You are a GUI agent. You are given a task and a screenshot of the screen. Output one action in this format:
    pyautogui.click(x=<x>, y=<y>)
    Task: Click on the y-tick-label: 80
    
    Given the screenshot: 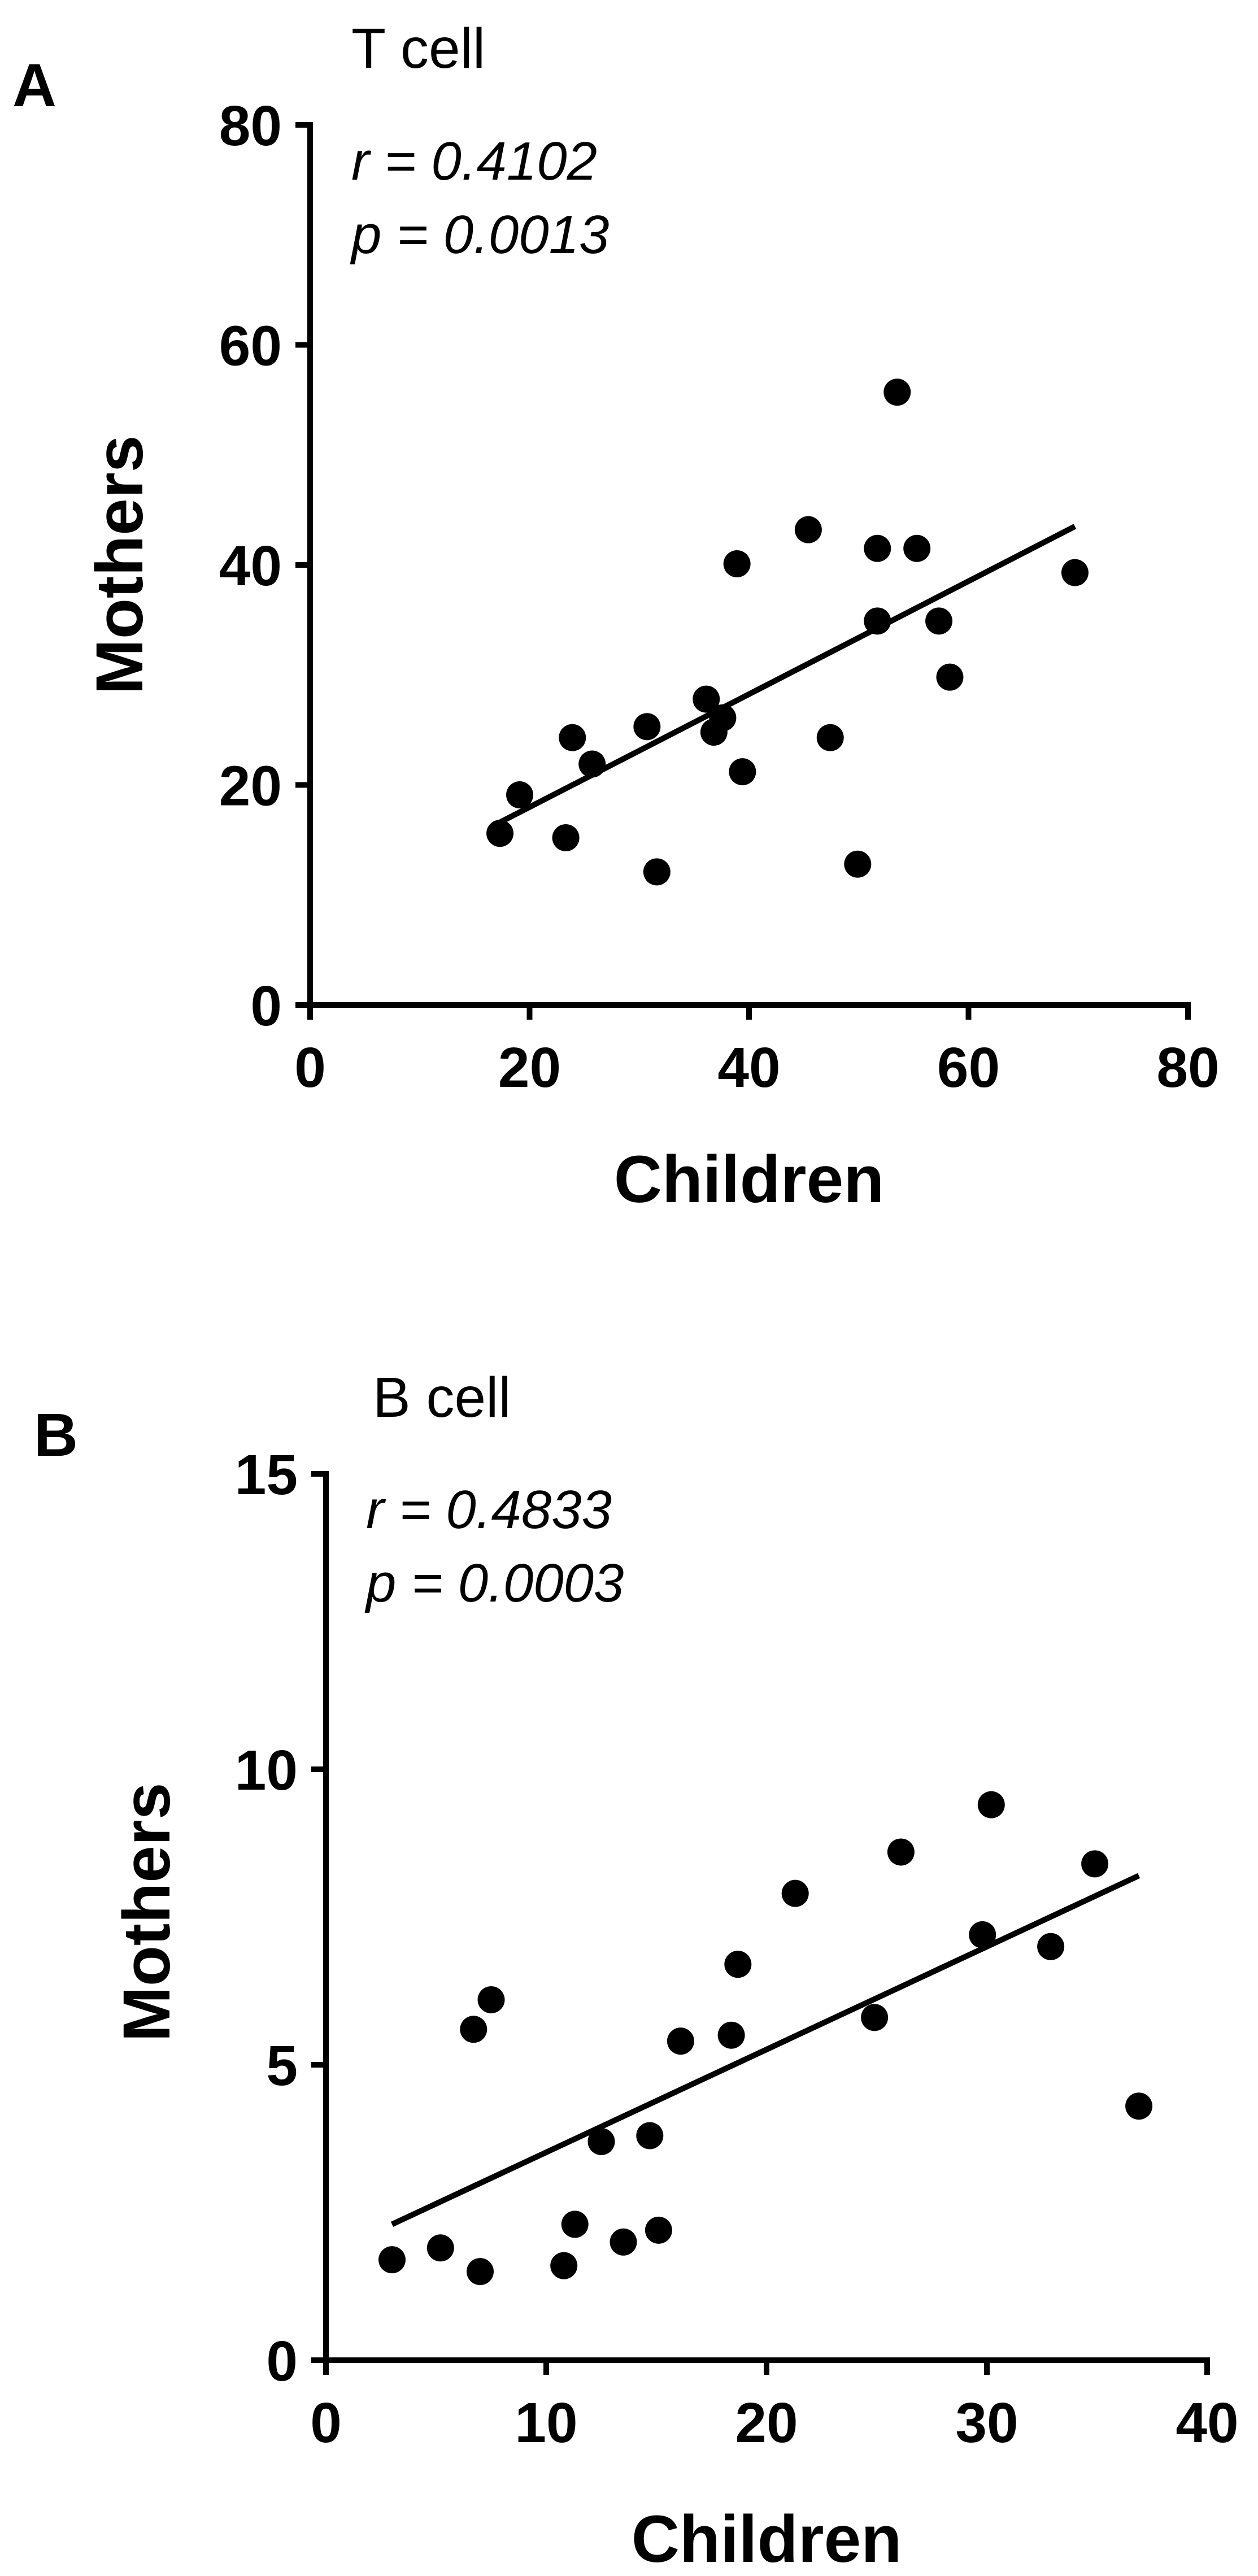 What is the action you would take?
    pyautogui.click(x=250, y=126)
    